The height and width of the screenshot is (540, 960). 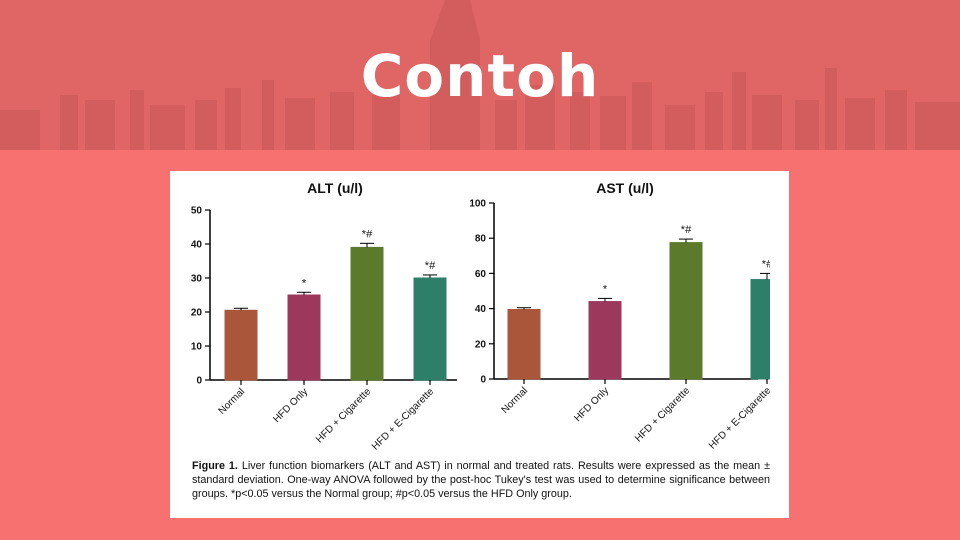 I want to click on alt-x-tick-label: Normal, so click(x=232, y=401).